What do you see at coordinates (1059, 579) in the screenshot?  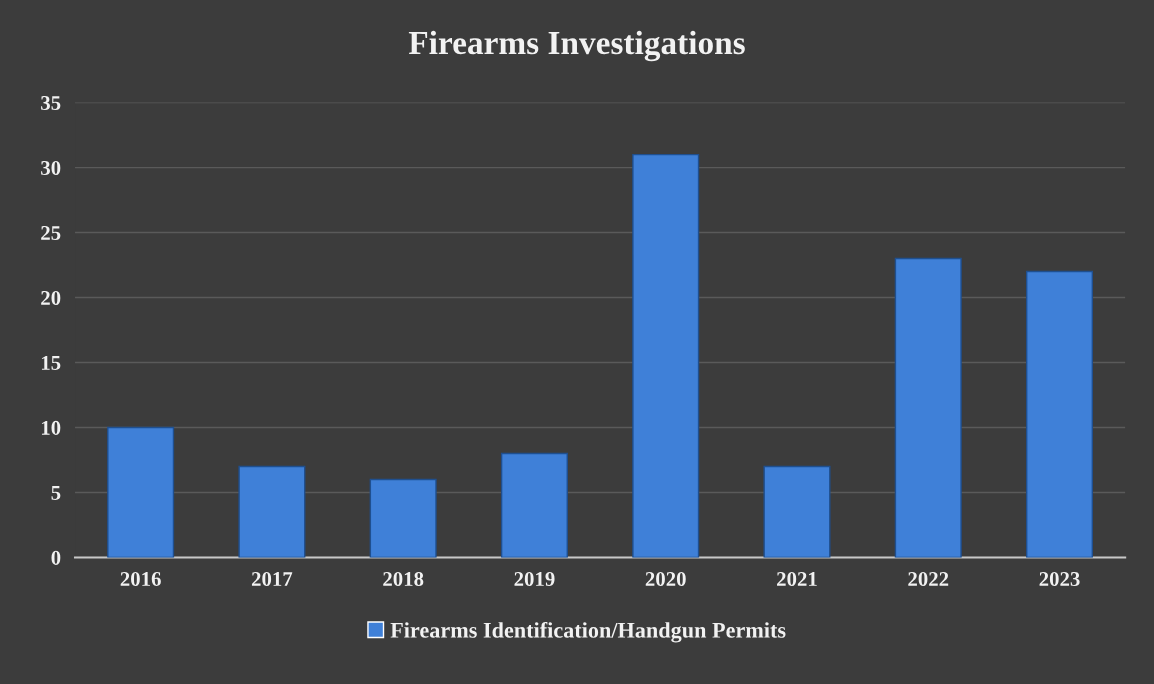 I see `x-tick-label: 2023` at bounding box center [1059, 579].